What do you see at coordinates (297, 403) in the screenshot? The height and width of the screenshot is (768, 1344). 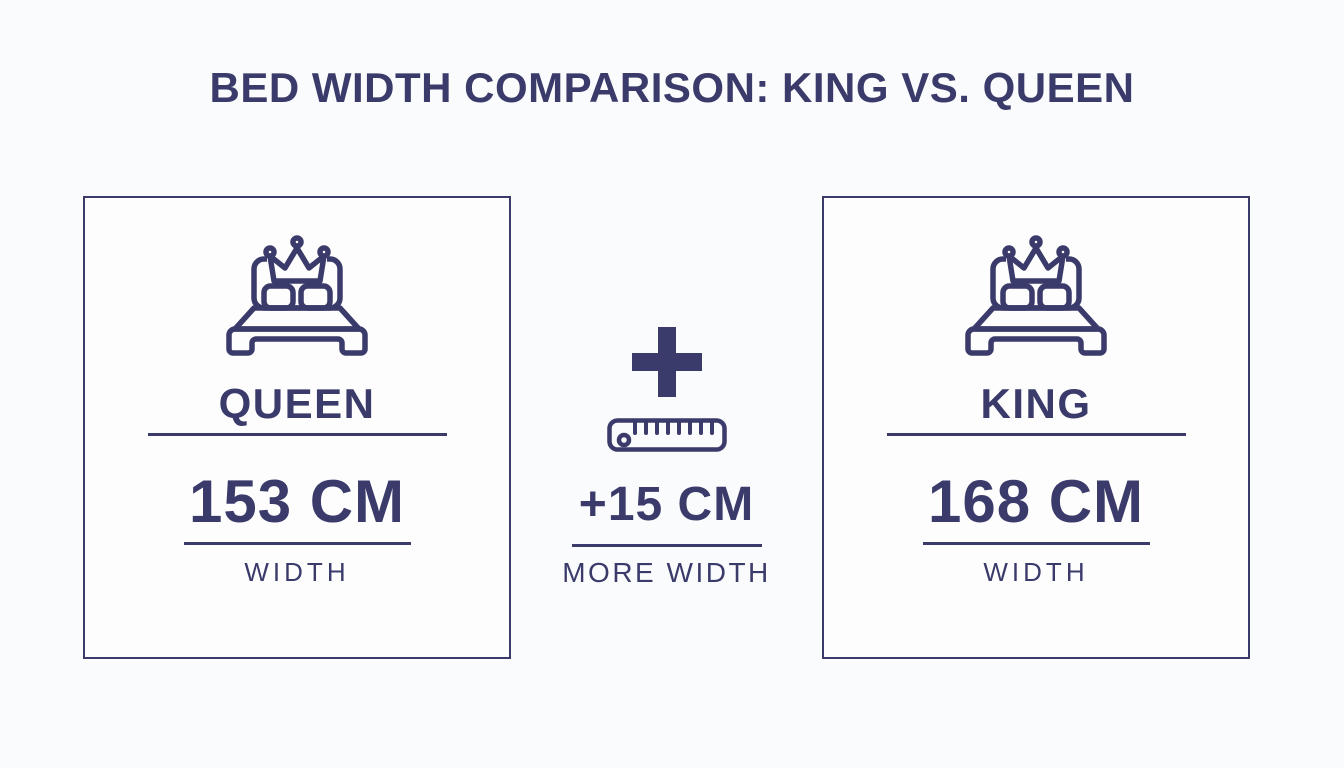 I see `queen-card-title: QUEEN` at bounding box center [297, 403].